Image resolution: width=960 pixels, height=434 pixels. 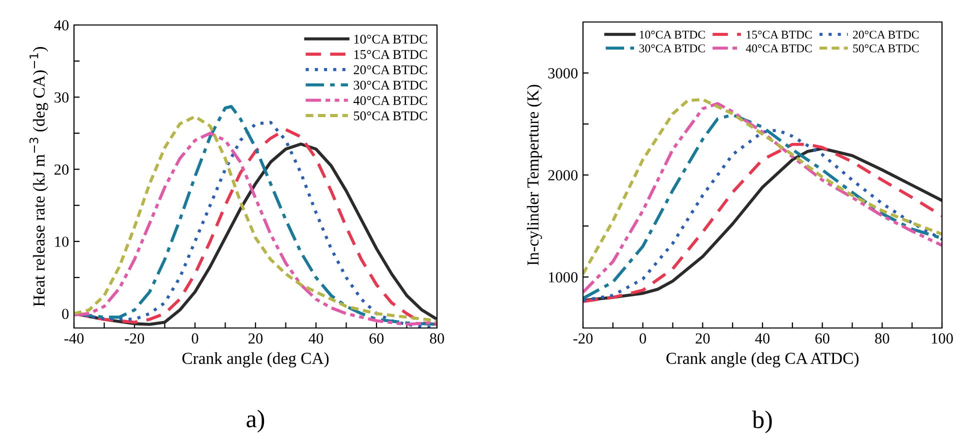 I want to click on x-axis-title: Crank angle (deg CA ATDC), so click(x=762, y=360).